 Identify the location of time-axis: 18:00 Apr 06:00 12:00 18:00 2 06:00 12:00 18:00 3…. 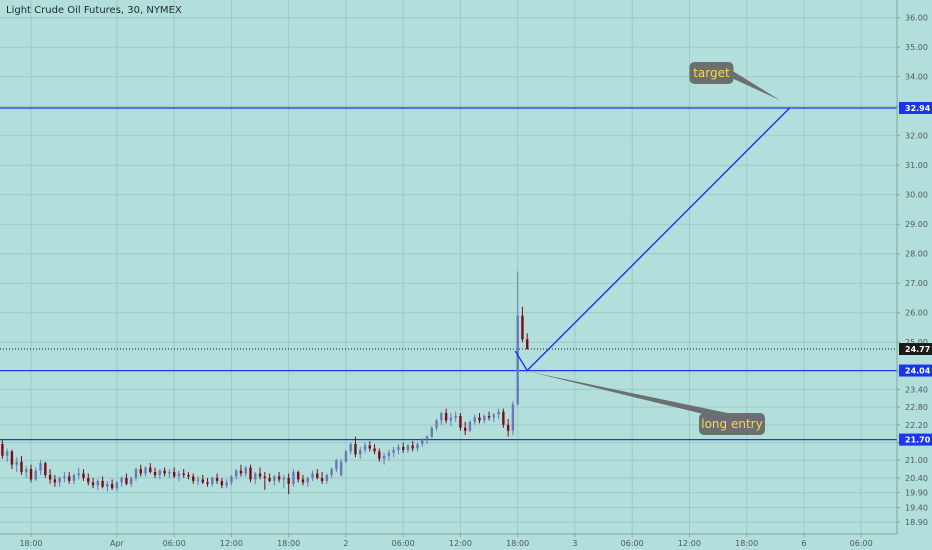
(448, 541).